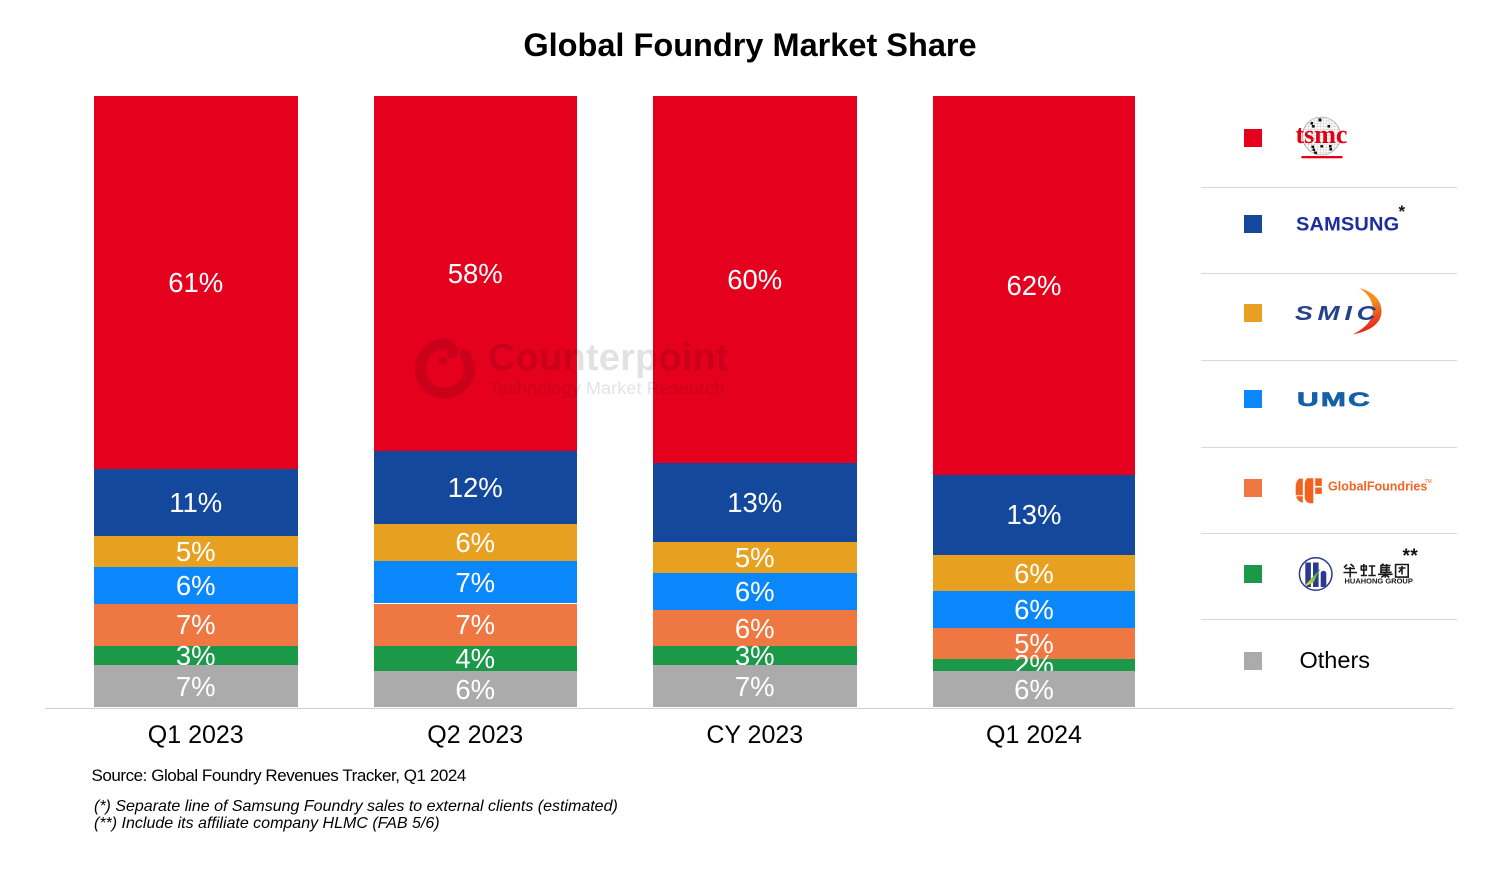 This screenshot has height=871, width=1500. What do you see at coordinates (1379, 581) in the screenshot?
I see `svg-text: HUAHONG GROUP` at bounding box center [1379, 581].